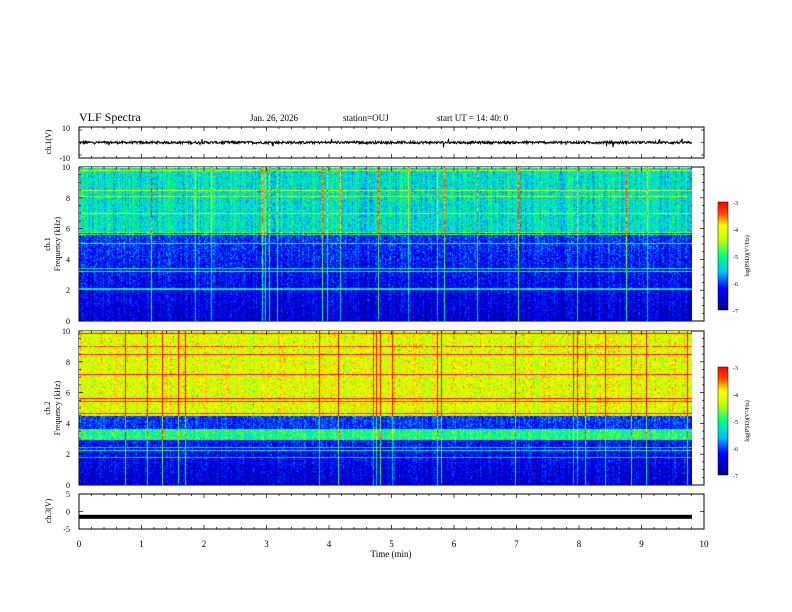  I want to click on x-axis-label: Time (min), so click(391, 554).